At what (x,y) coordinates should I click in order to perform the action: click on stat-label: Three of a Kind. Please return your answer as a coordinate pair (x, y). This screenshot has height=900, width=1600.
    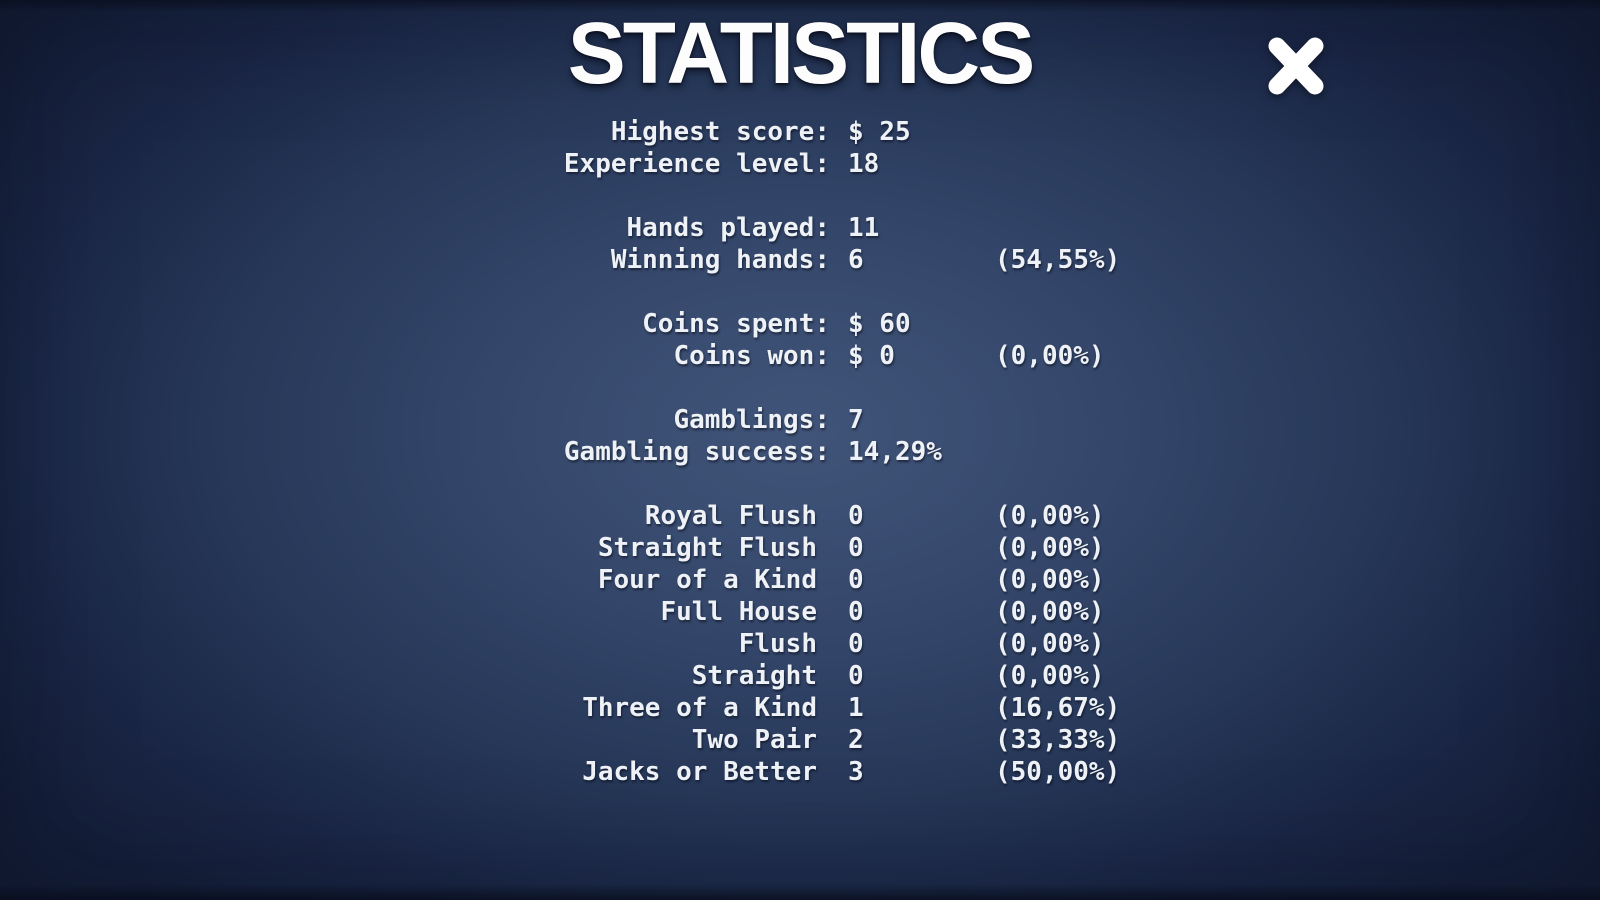
    Looking at the image, I should click on (699, 708).